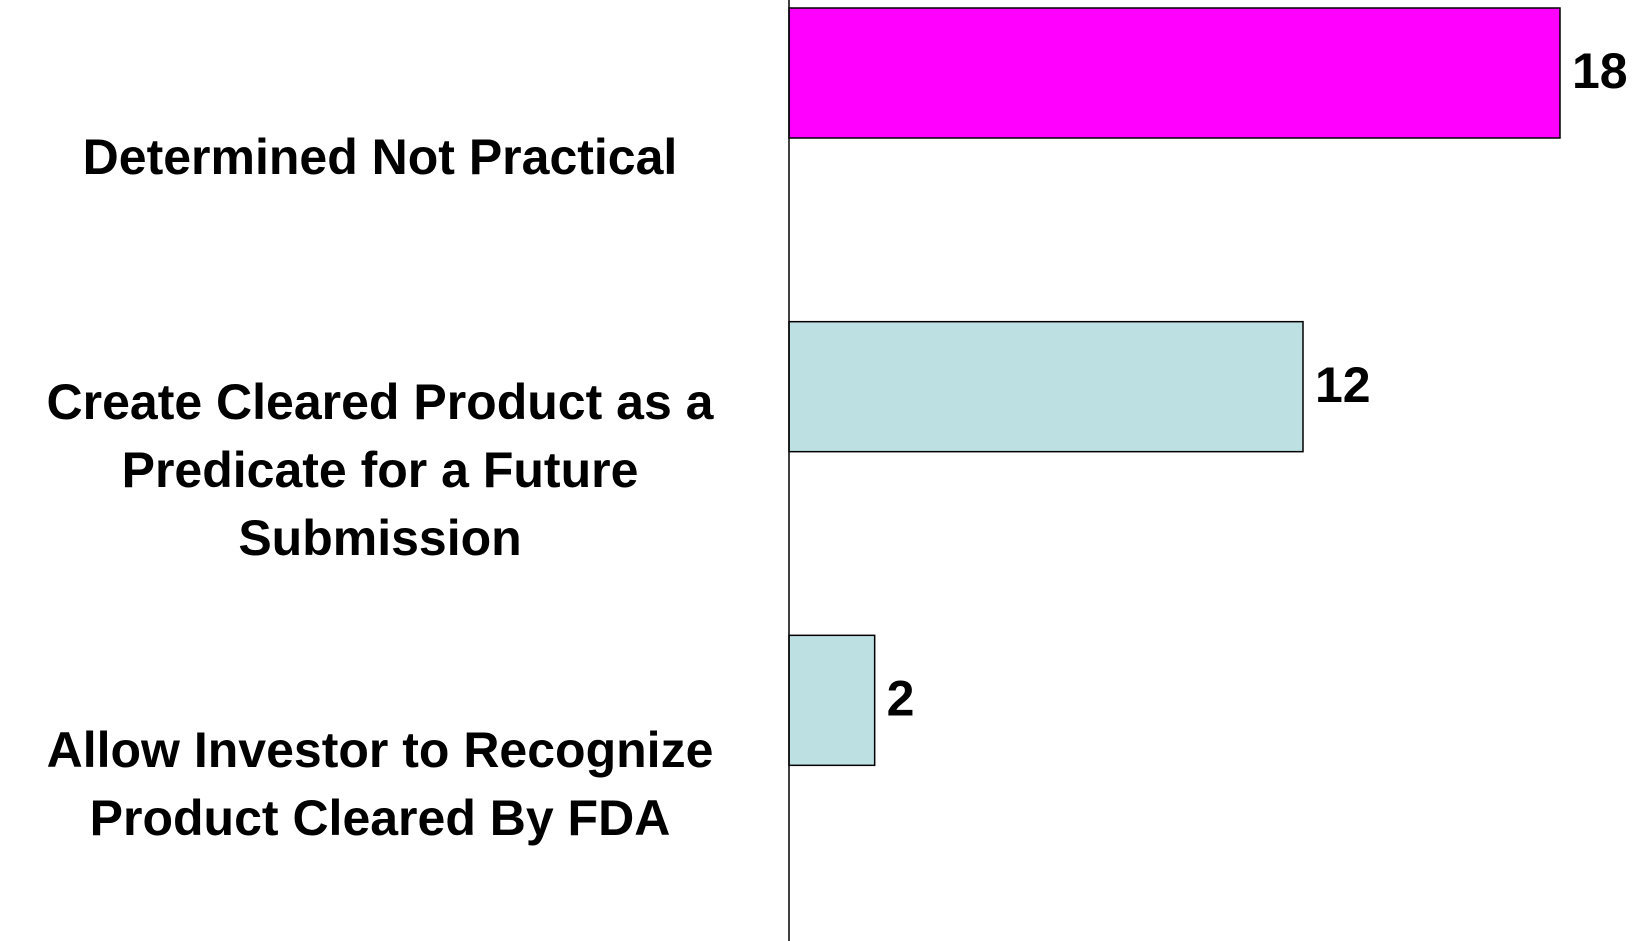 The image size is (1641, 941). Describe the element at coordinates (1600, 71) in the screenshot. I see `value-label: 18` at that location.